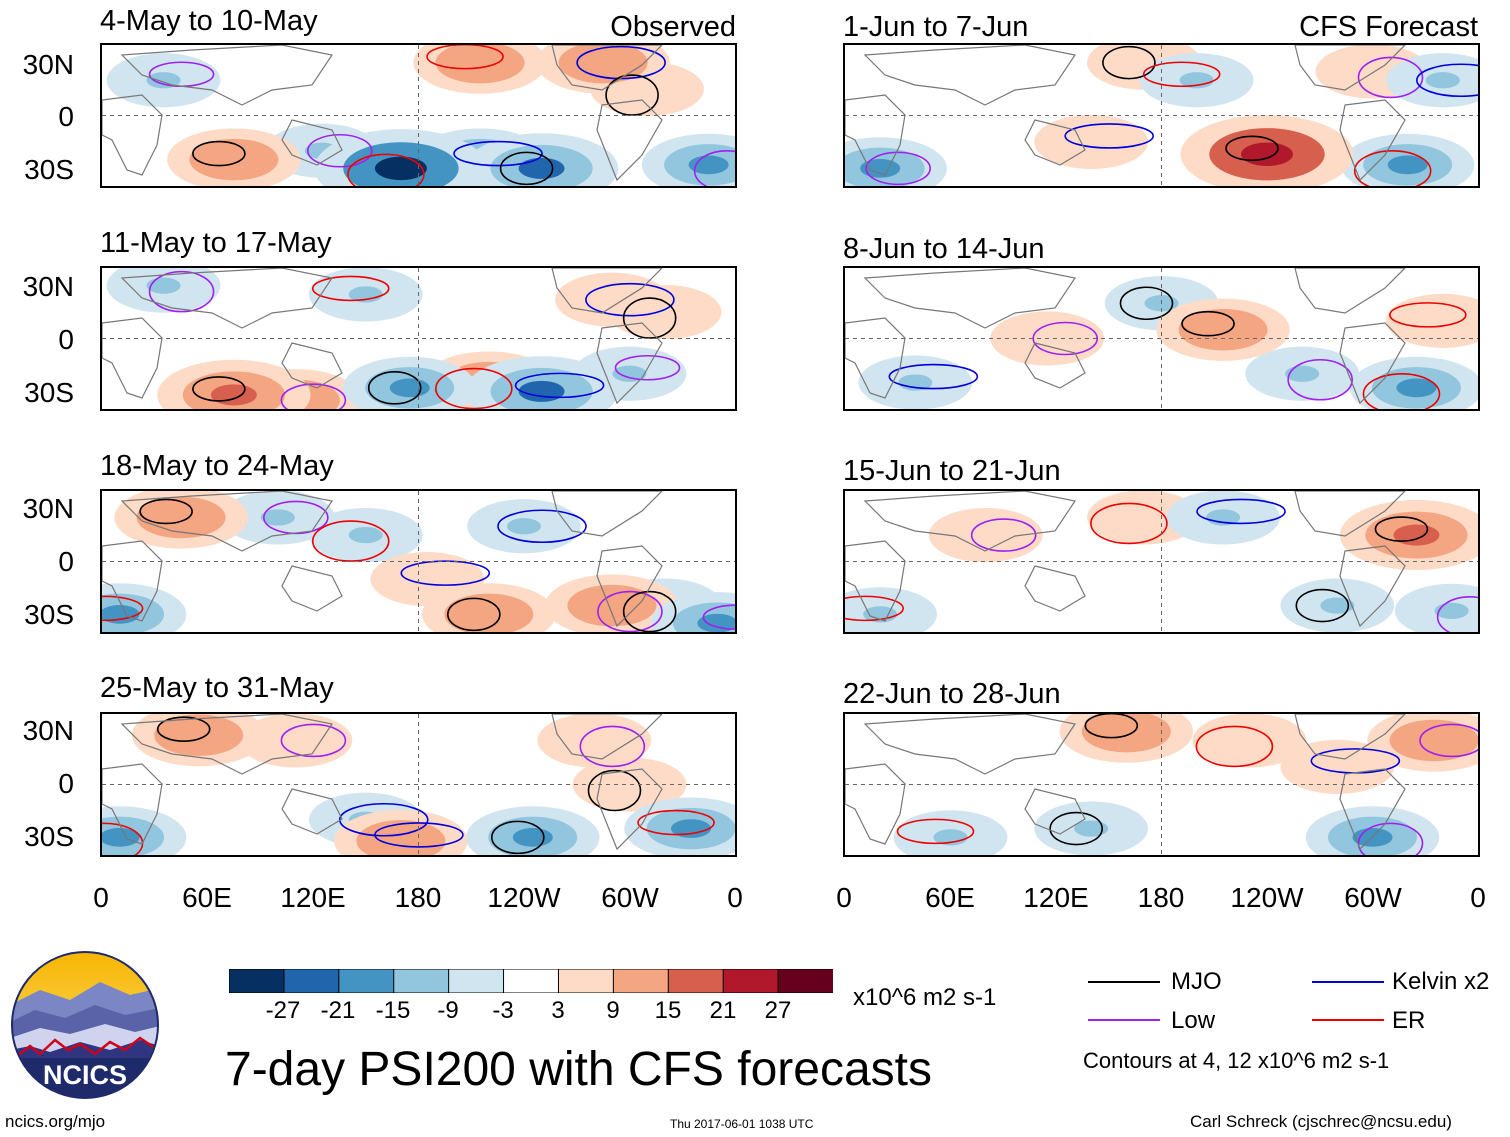  I want to click on legend-label-kelvin: Kelvin x2, so click(1441, 981).